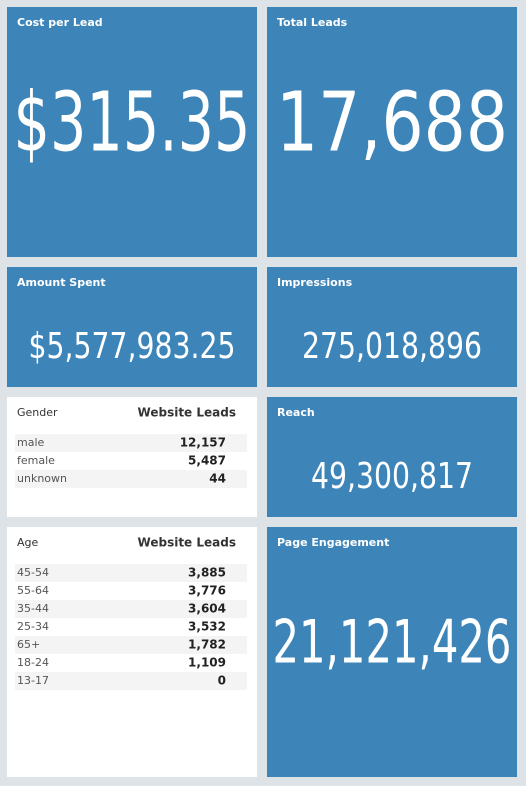 This screenshot has width=526, height=786. What do you see at coordinates (31, 442) in the screenshot?
I see `row-label: male` at bounding box center [31, 442].